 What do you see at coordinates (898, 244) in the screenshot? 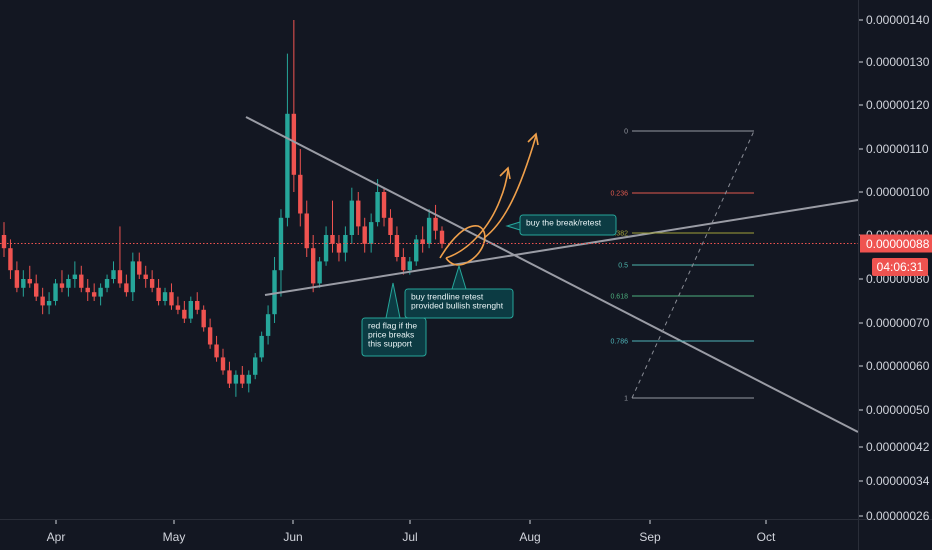
I see `current-price-label: 0.00000088` at bounding box center [898, 244].